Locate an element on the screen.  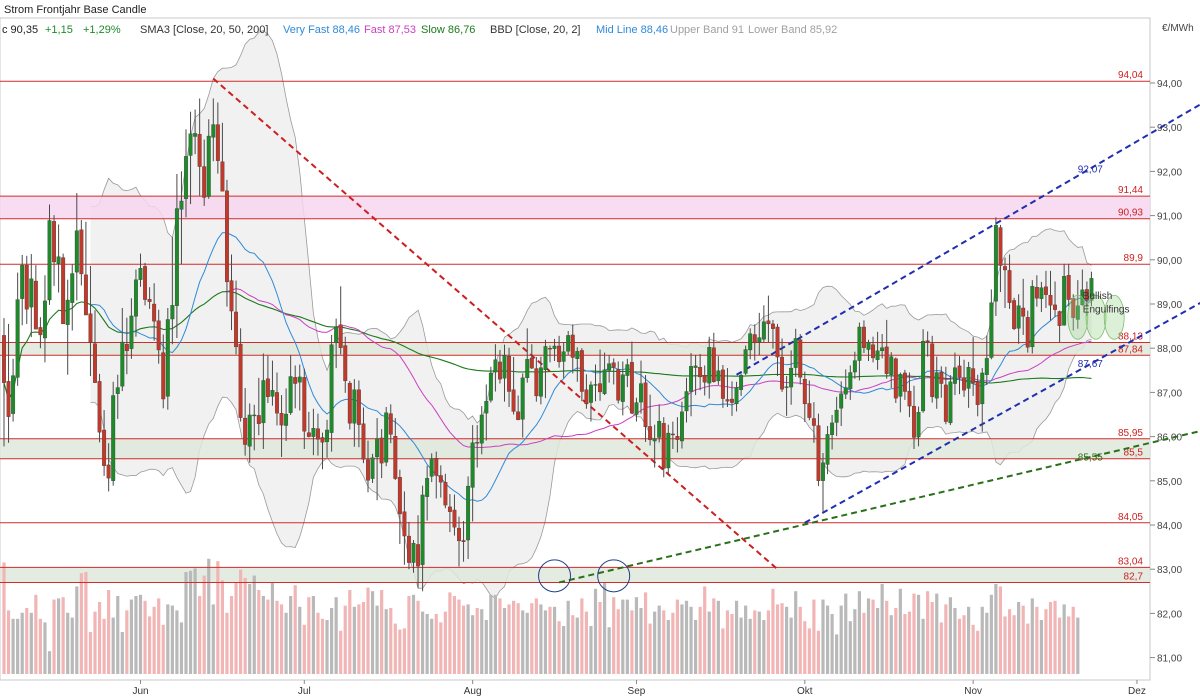
x-tick-label: Aug is located at coordinates (473, 691).